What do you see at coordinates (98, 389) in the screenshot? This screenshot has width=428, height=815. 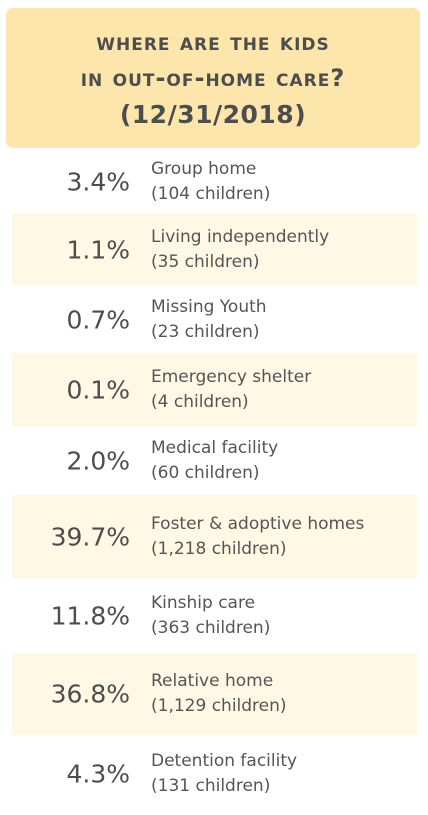 I see `row-percent: 0.1%` at bounding box center [98, 389].